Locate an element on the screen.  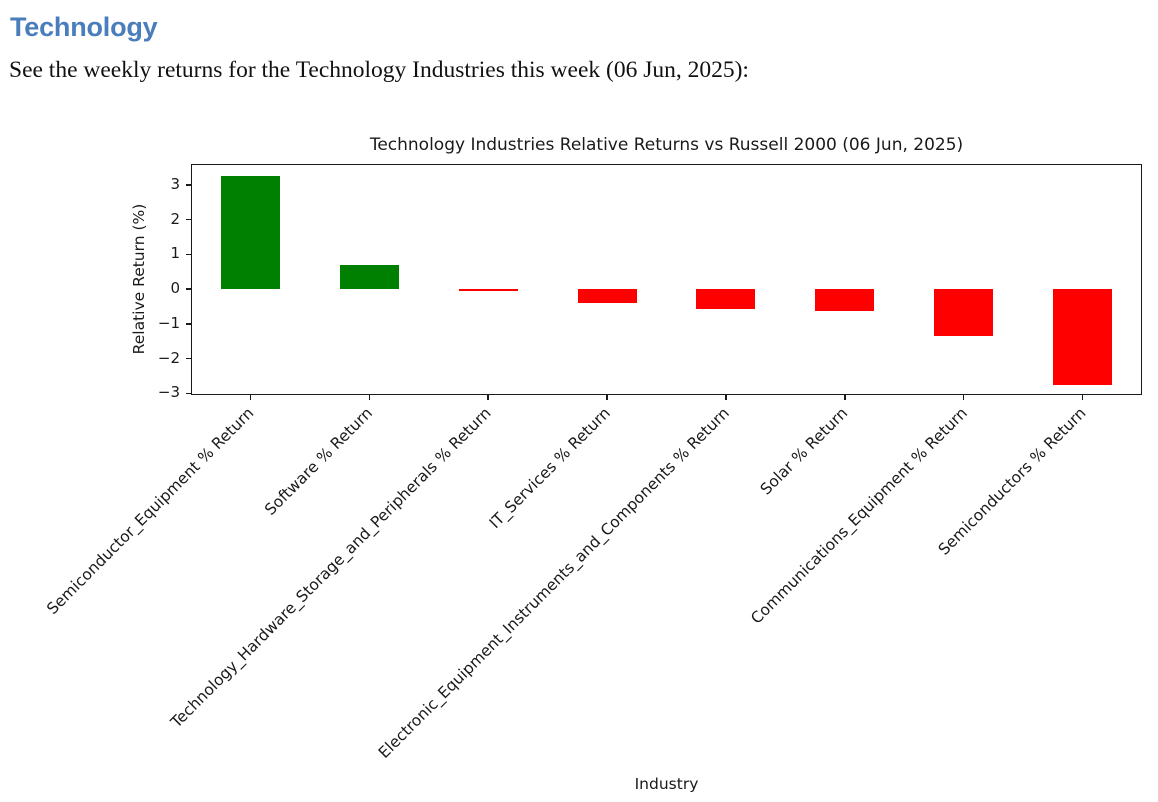
y-tick-label: −1 is located at coordinates (168, 322).